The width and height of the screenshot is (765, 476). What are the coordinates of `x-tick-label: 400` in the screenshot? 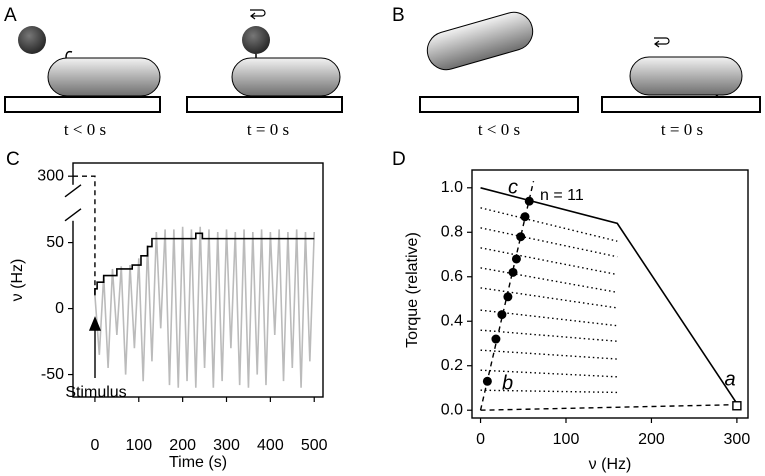 It's located at (270, 445).